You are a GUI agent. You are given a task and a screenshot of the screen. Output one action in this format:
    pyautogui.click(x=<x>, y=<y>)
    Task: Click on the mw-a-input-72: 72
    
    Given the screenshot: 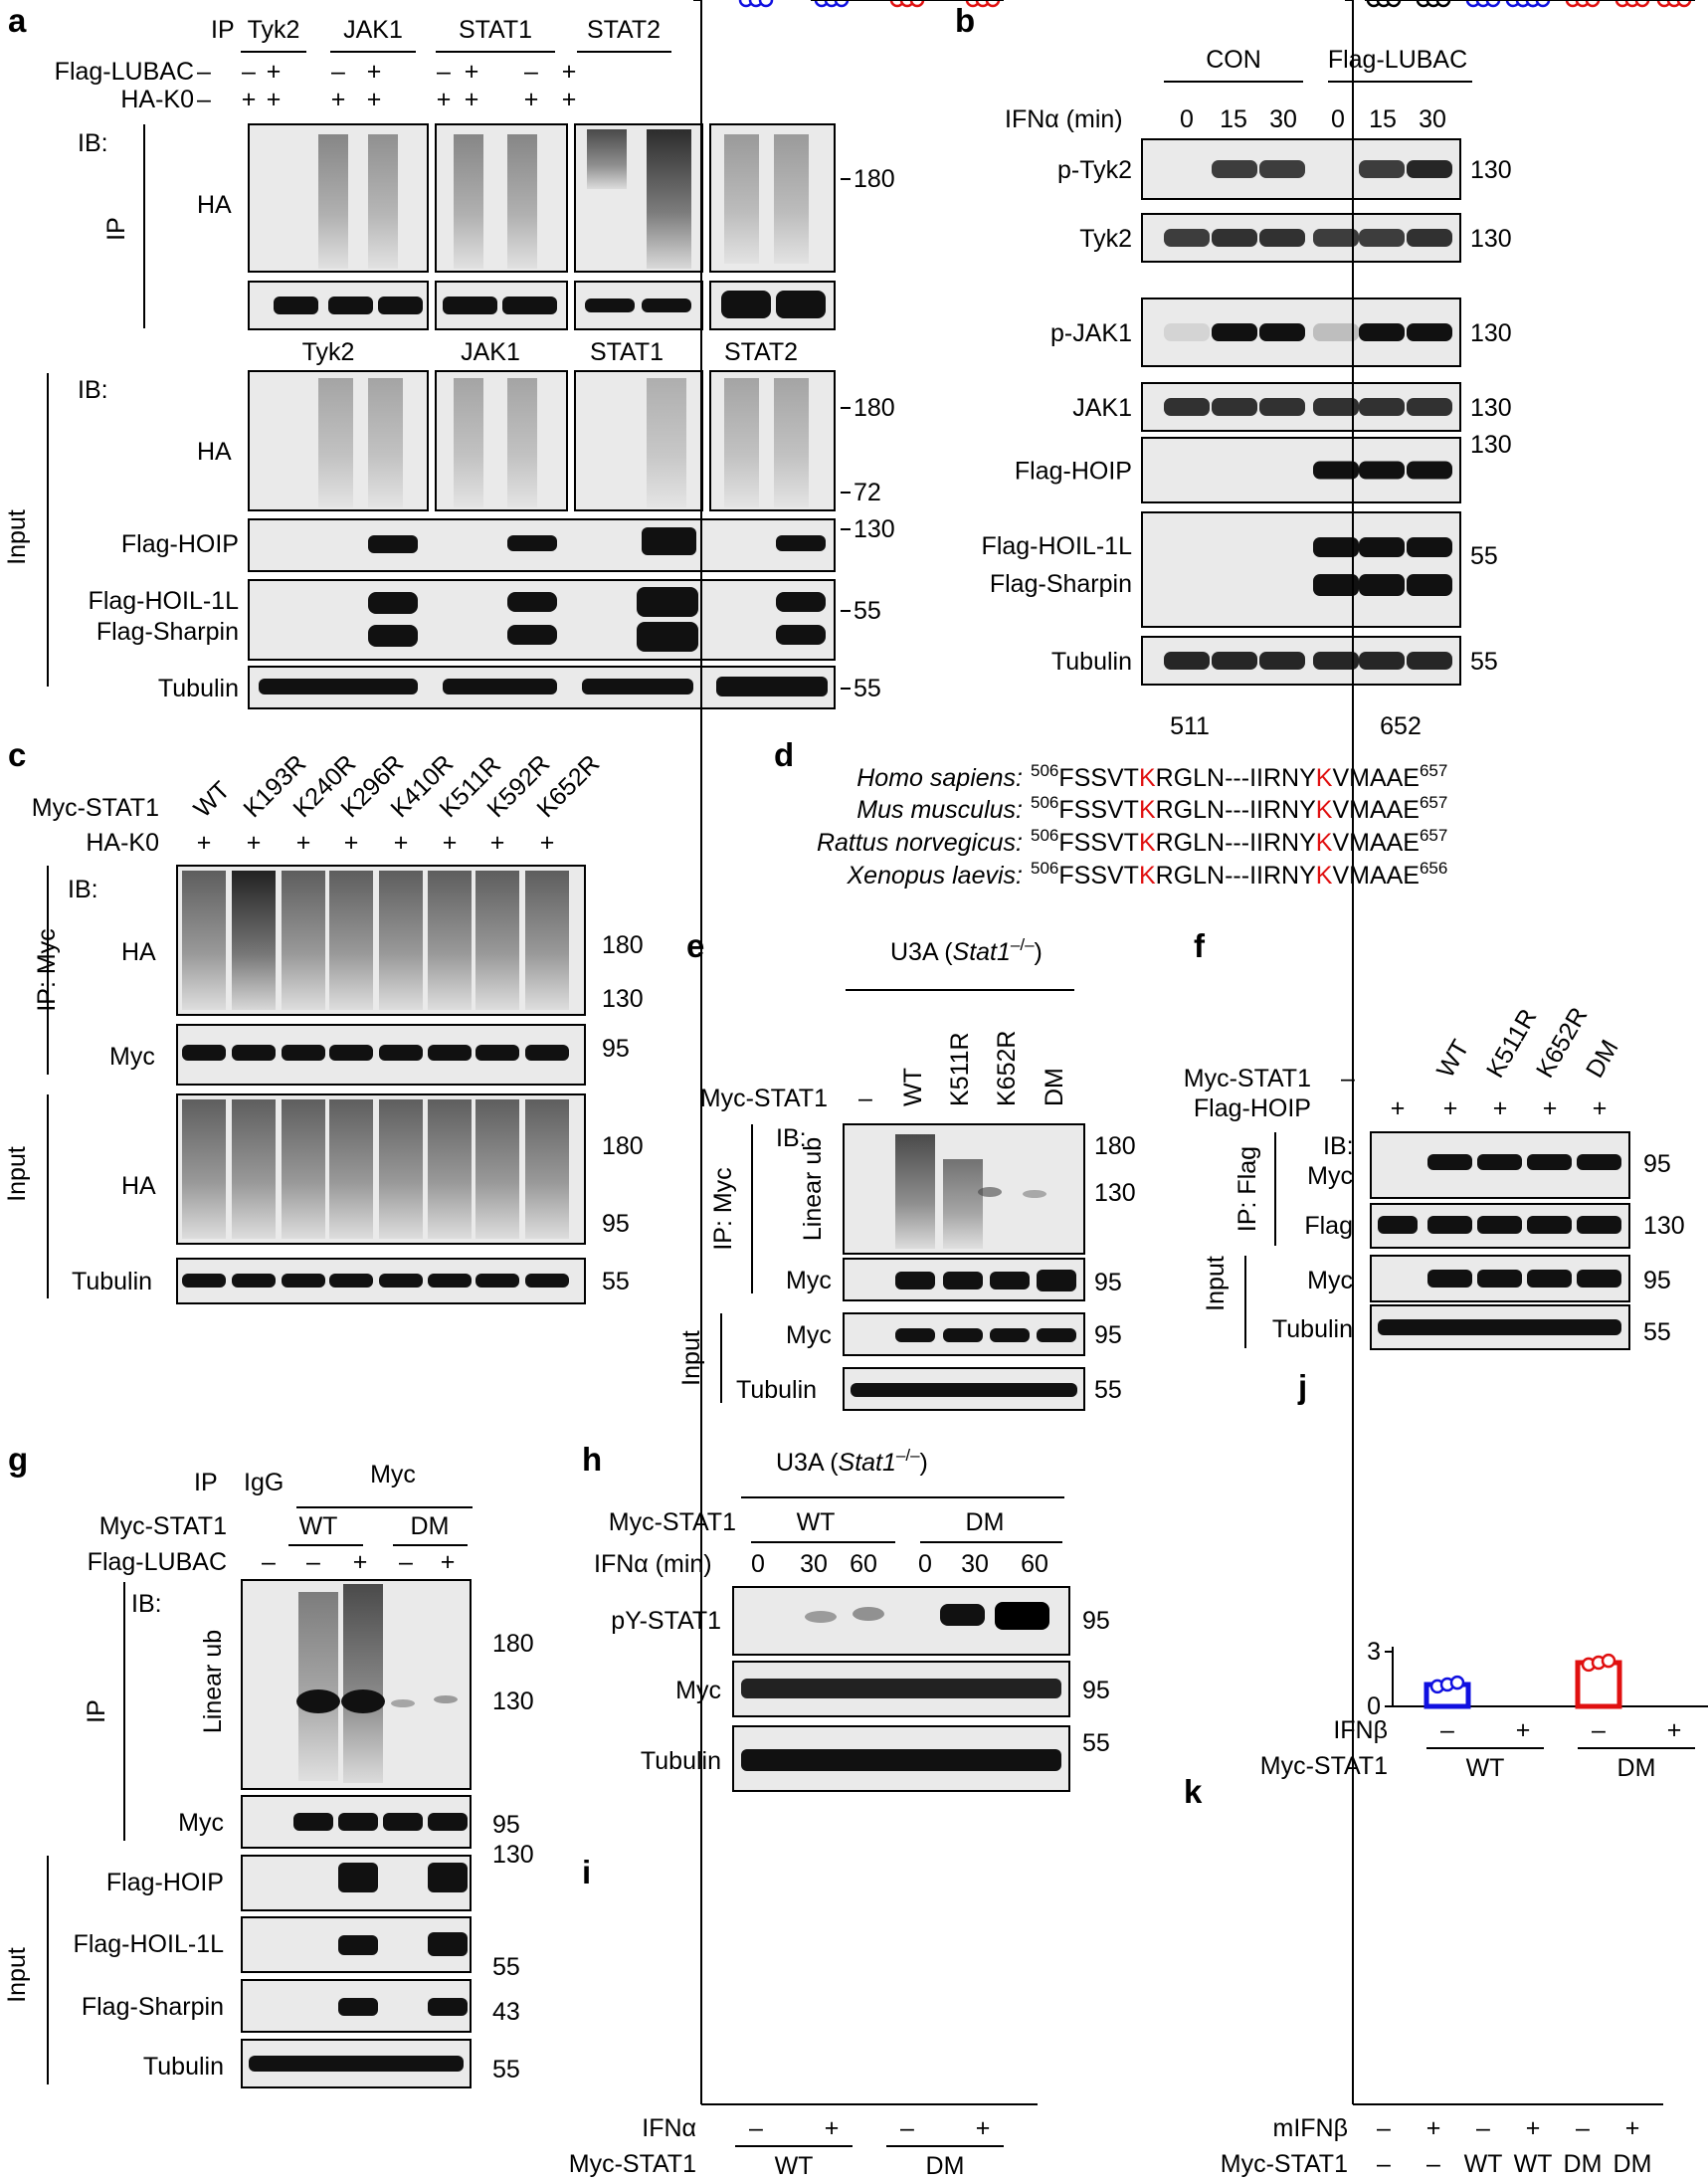 What is the action you would take?
    pyautogui.click(x=867, y=492)
    